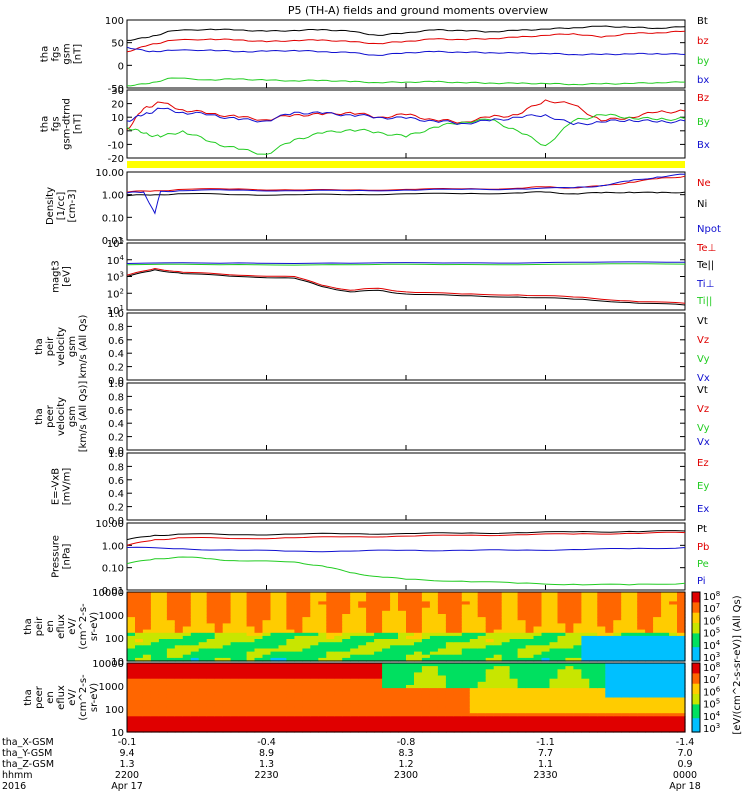 The width and height of the screenshot is (750, 804). I want to click on y-tick-label: 10000, so click(108, 664).